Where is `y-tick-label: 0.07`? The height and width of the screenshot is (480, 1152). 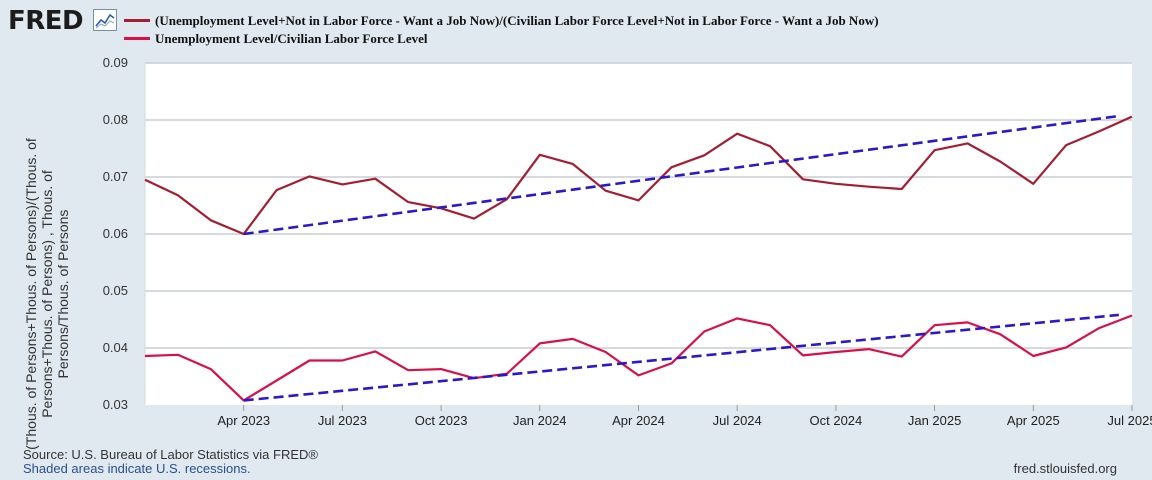 y-tick-label: 0.07 is located at coordinates (115, 176).